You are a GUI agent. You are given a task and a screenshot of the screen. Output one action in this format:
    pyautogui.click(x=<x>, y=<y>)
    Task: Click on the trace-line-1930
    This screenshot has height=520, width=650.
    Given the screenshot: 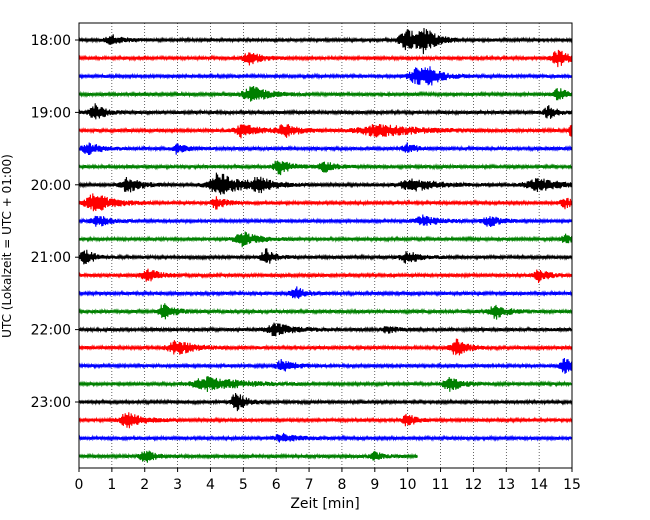 What is the action you would take?
    pyautogui.click(x=325, y=148)
    